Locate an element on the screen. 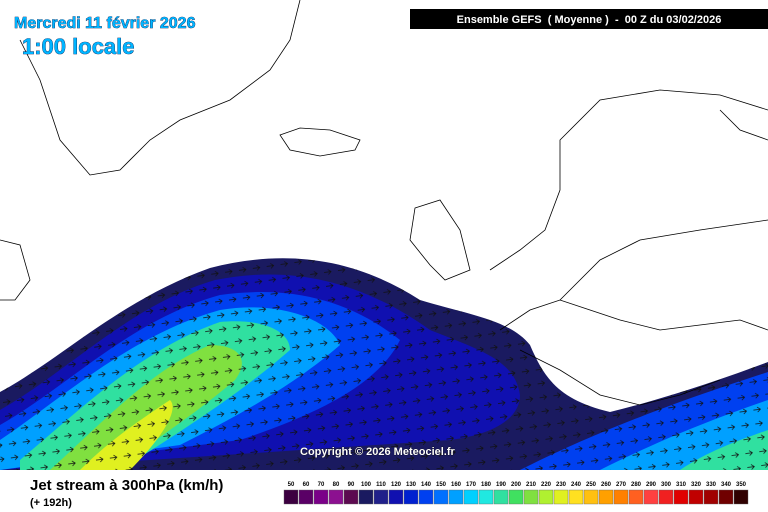 This screenshot has width=768, height=512. scale-label: 170 is located at coordinates (471, 485).